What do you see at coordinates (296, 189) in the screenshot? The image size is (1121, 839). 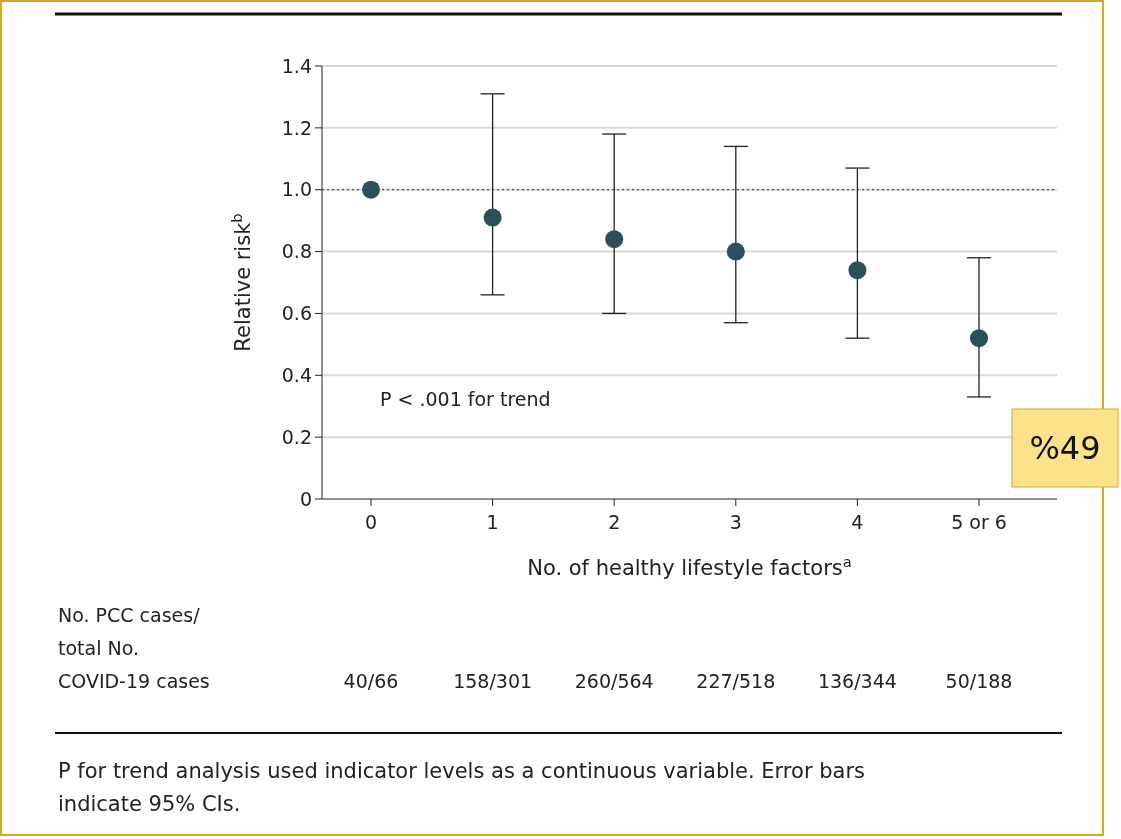 I see `y-tick-label: 1.0` at bounding box center [296, 189].